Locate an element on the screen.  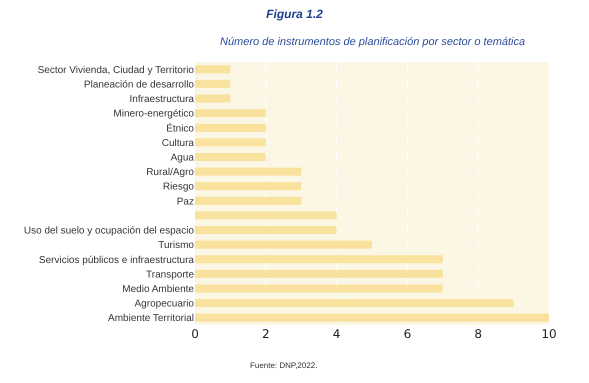
y-tick-label: Rural/Agro is located at coordinates (170, 172).